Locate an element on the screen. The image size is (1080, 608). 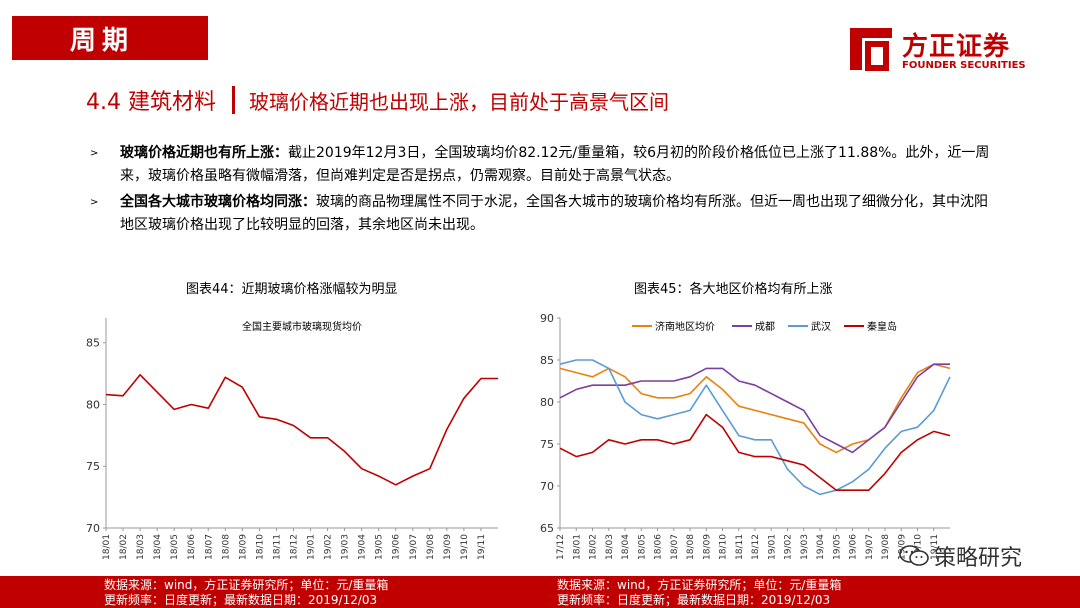
footer-right-update: 更新频率：日度更新；最新数据日期：2019/12/03 is located at coordinates (694, 600).